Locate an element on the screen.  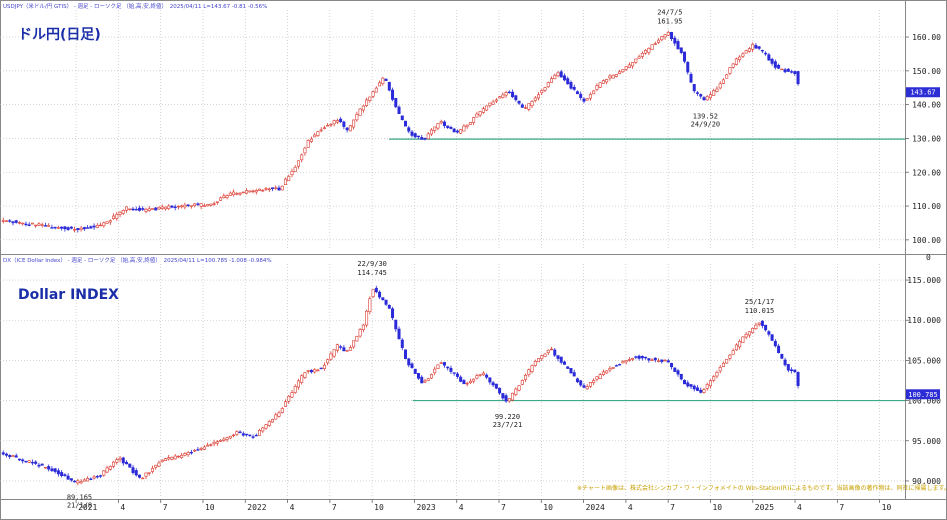
x-tick-label: 10 is located at coordinates (717, 507).